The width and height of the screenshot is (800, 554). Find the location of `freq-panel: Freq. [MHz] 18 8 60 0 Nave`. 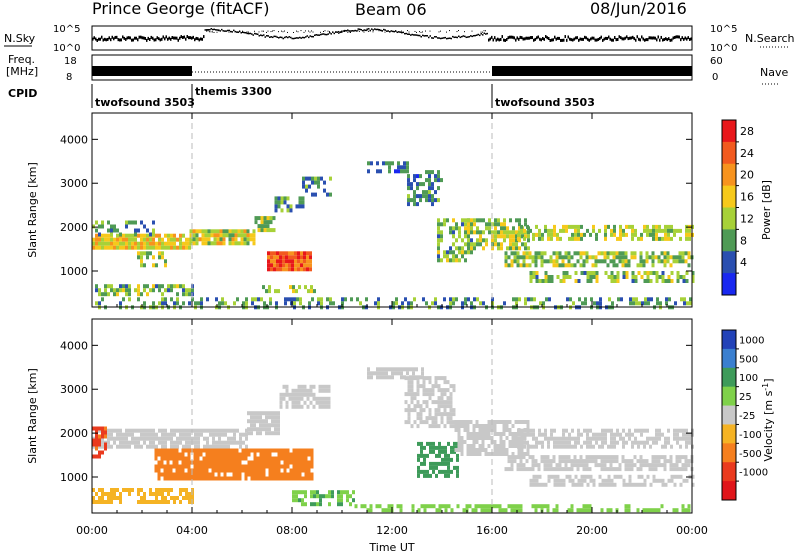

freq-panel: Freq. [MHz] 18 8 60 0 Nave is located at coordinates (397, 69).